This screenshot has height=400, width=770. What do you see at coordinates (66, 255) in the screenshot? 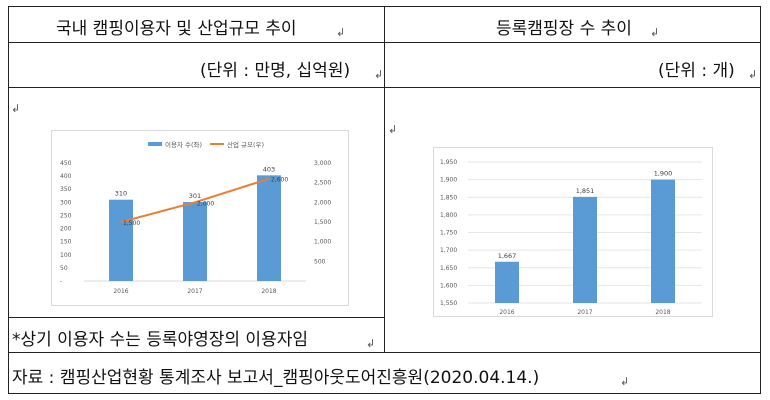
I see `y-left-tick: 100` at bounding box center [66, 255].